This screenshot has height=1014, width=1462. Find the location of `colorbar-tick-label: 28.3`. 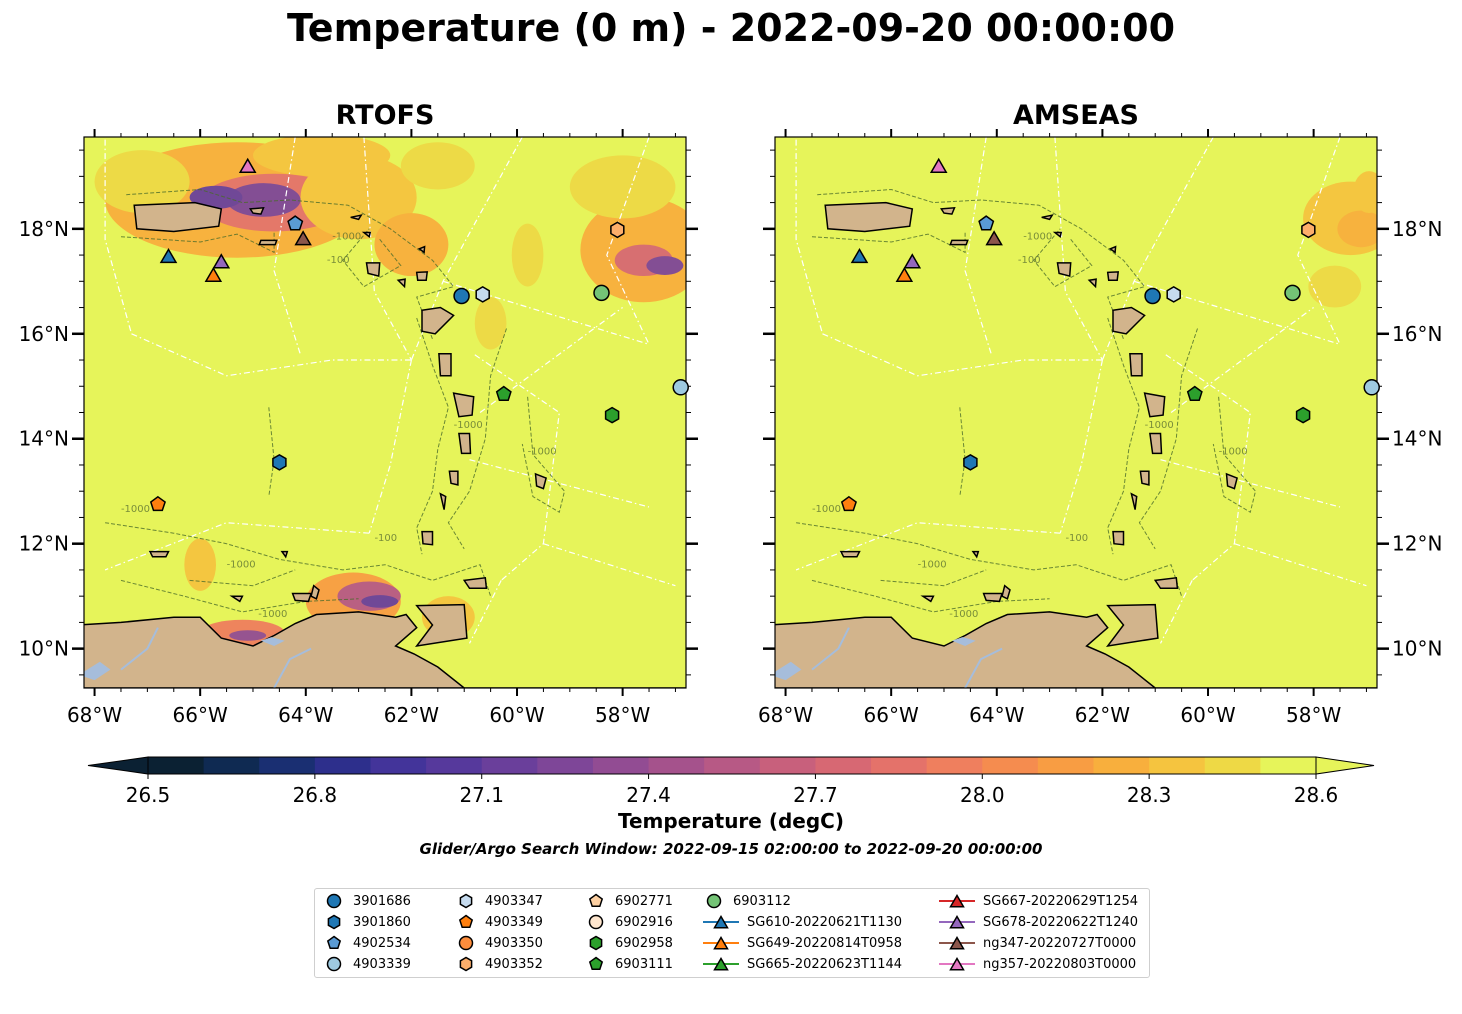

colorbar-tick-label: 28.3 is located at coordinates (1149, 795).